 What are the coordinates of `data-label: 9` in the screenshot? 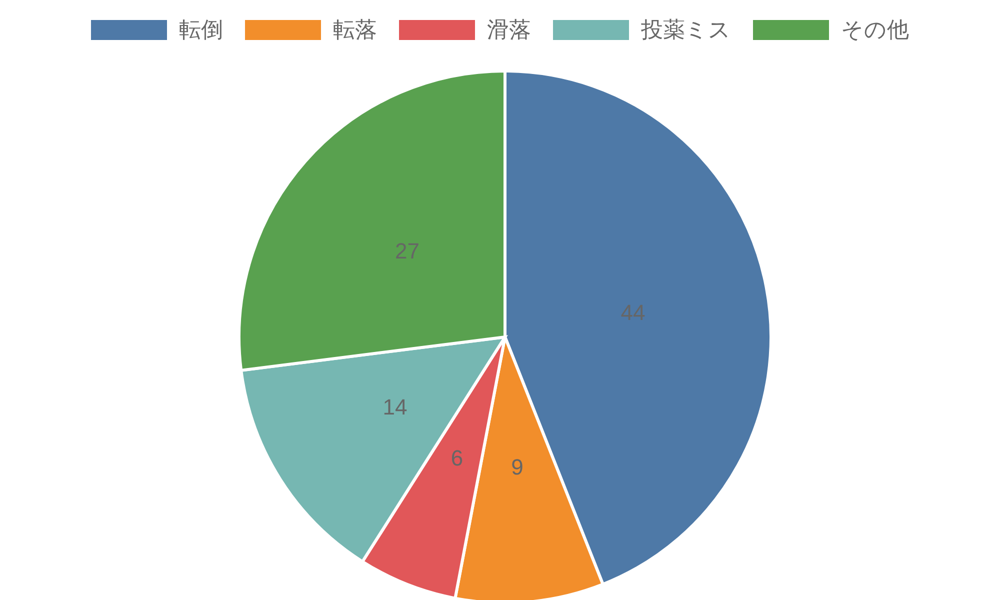 It's located at (517, 467).